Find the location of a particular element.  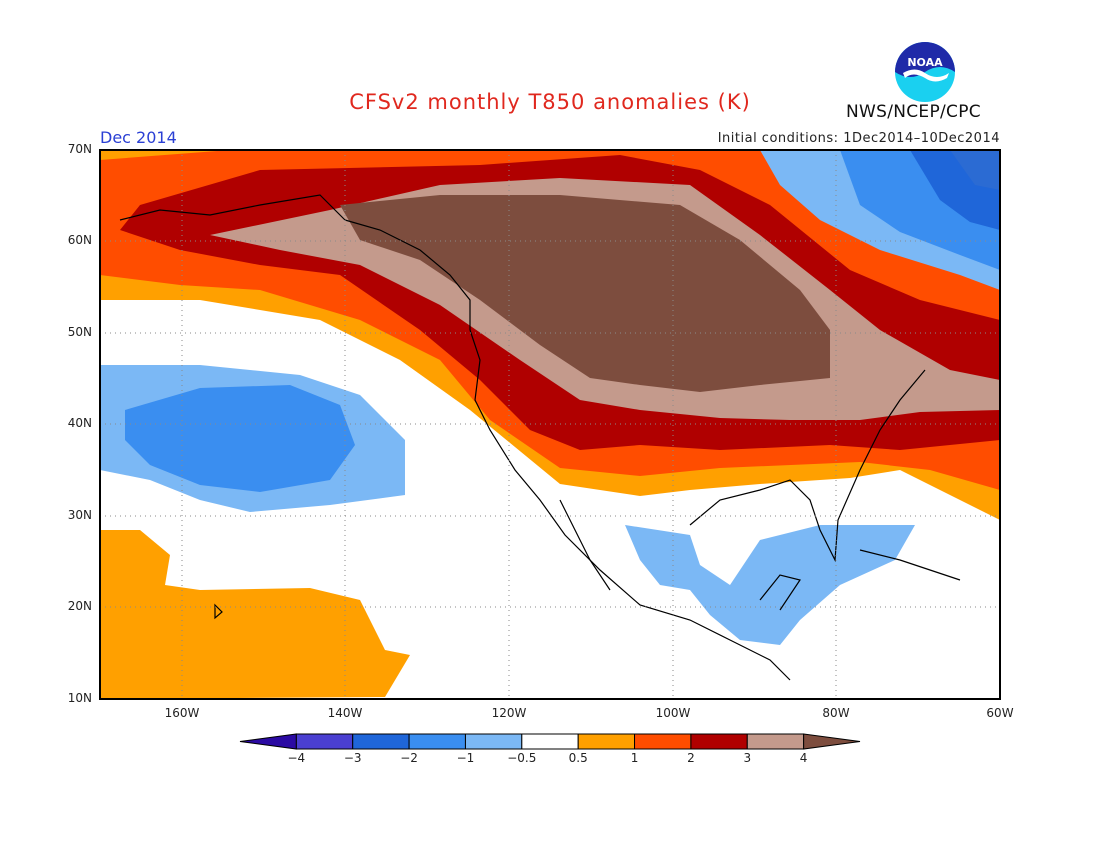

colorbar-label: 4 is located at coordinates (803, 758).